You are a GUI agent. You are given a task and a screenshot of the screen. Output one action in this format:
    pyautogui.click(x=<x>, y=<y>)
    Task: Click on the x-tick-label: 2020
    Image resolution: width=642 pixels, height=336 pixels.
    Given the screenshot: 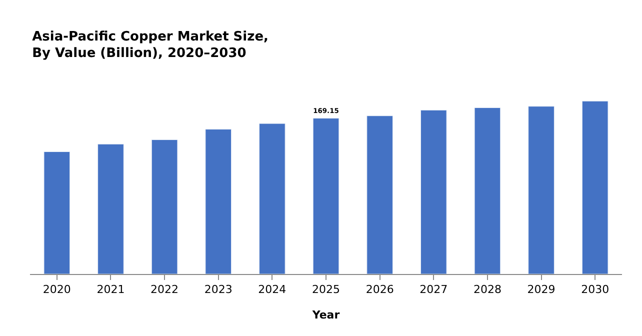 What is the action you would take?
    pyautogui.click(x=56, y=289)
    